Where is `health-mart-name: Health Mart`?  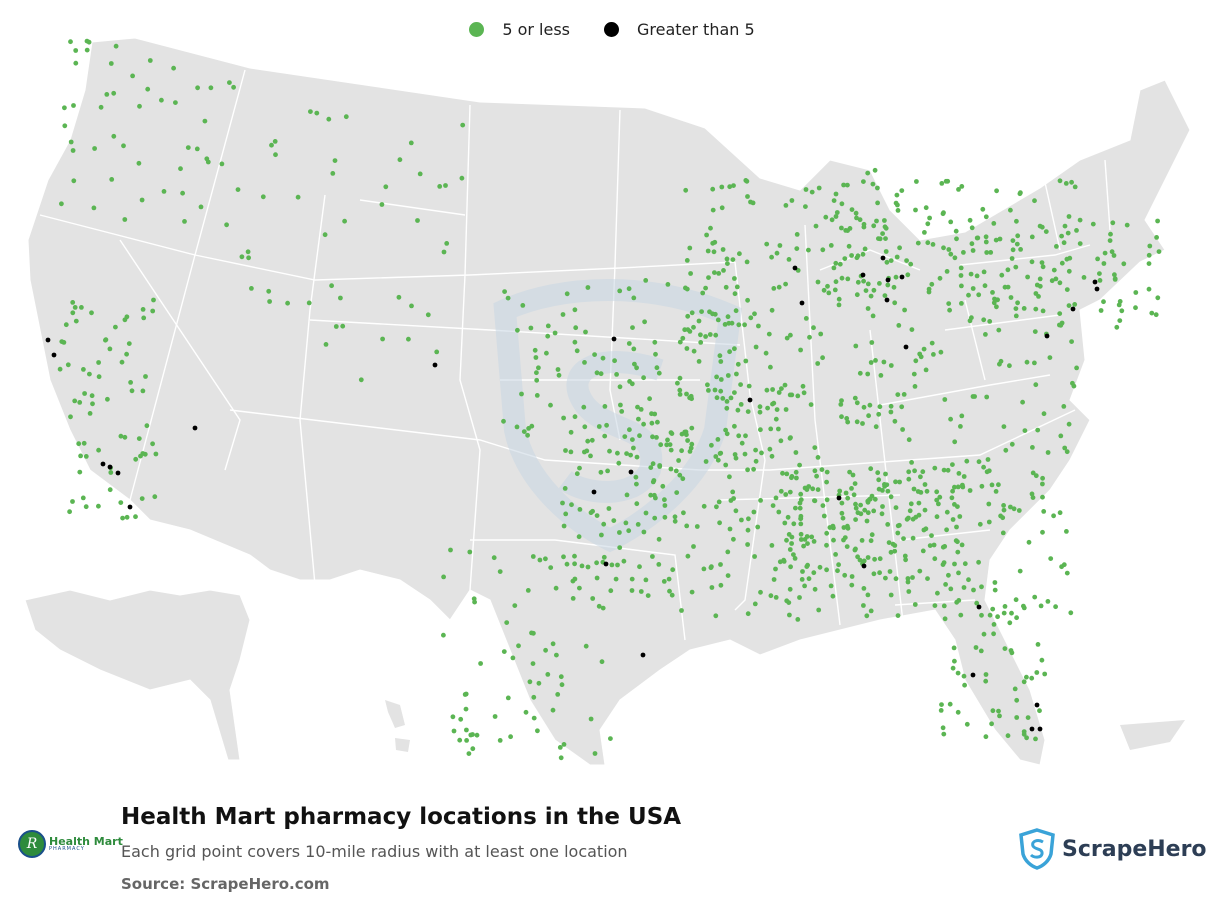 health-mart-name: Health Mart is located at coordinates (86, 841).